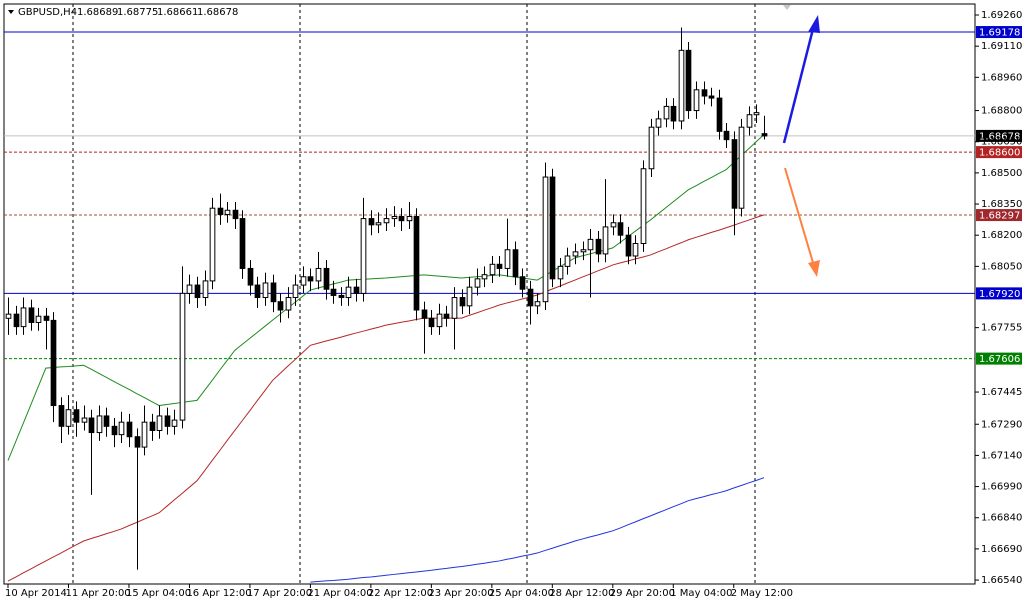  What do you see at coordinates (1001, 111) in the screenshot?
I see `y-tick-label: 1.68800` at bounding box center [1001, 111].